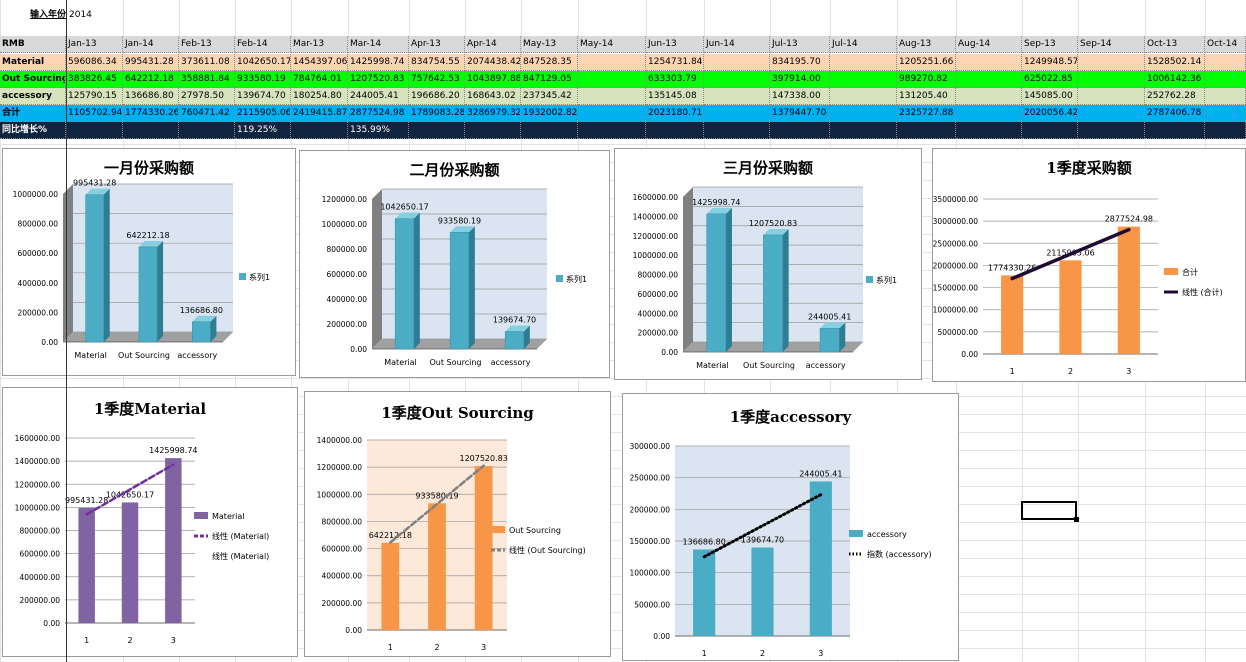 This screenshot has width=1246, height=662. Describe the element at coordinates (263, 44) in the screenshot. I see `header-month: Feb-14` at that location.